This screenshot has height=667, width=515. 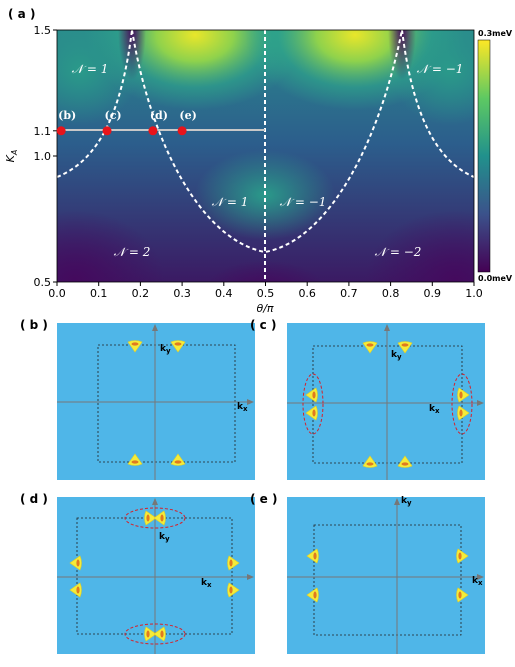 I want to click on colorbar, so click(x=484, y=156).